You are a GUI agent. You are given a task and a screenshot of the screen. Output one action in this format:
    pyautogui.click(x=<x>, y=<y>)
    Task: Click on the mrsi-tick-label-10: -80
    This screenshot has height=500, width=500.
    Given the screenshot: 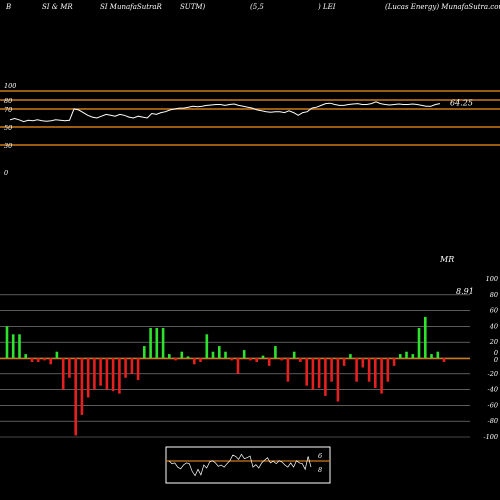 What is the action you would take?
    pyautogui.click(x=493, y=421)
    